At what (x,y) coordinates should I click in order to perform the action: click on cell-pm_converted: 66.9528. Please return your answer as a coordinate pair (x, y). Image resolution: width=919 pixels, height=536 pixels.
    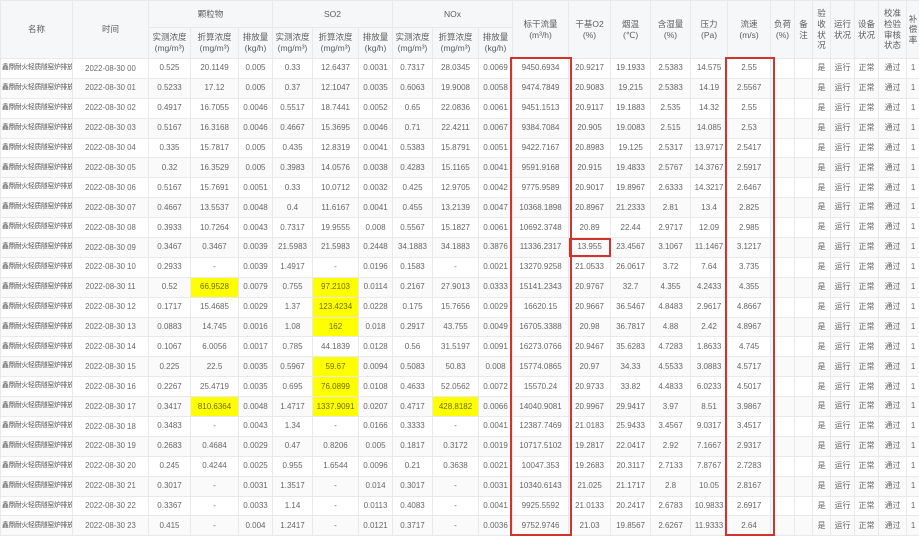
    Looking at the image, I should click on (214, 287).